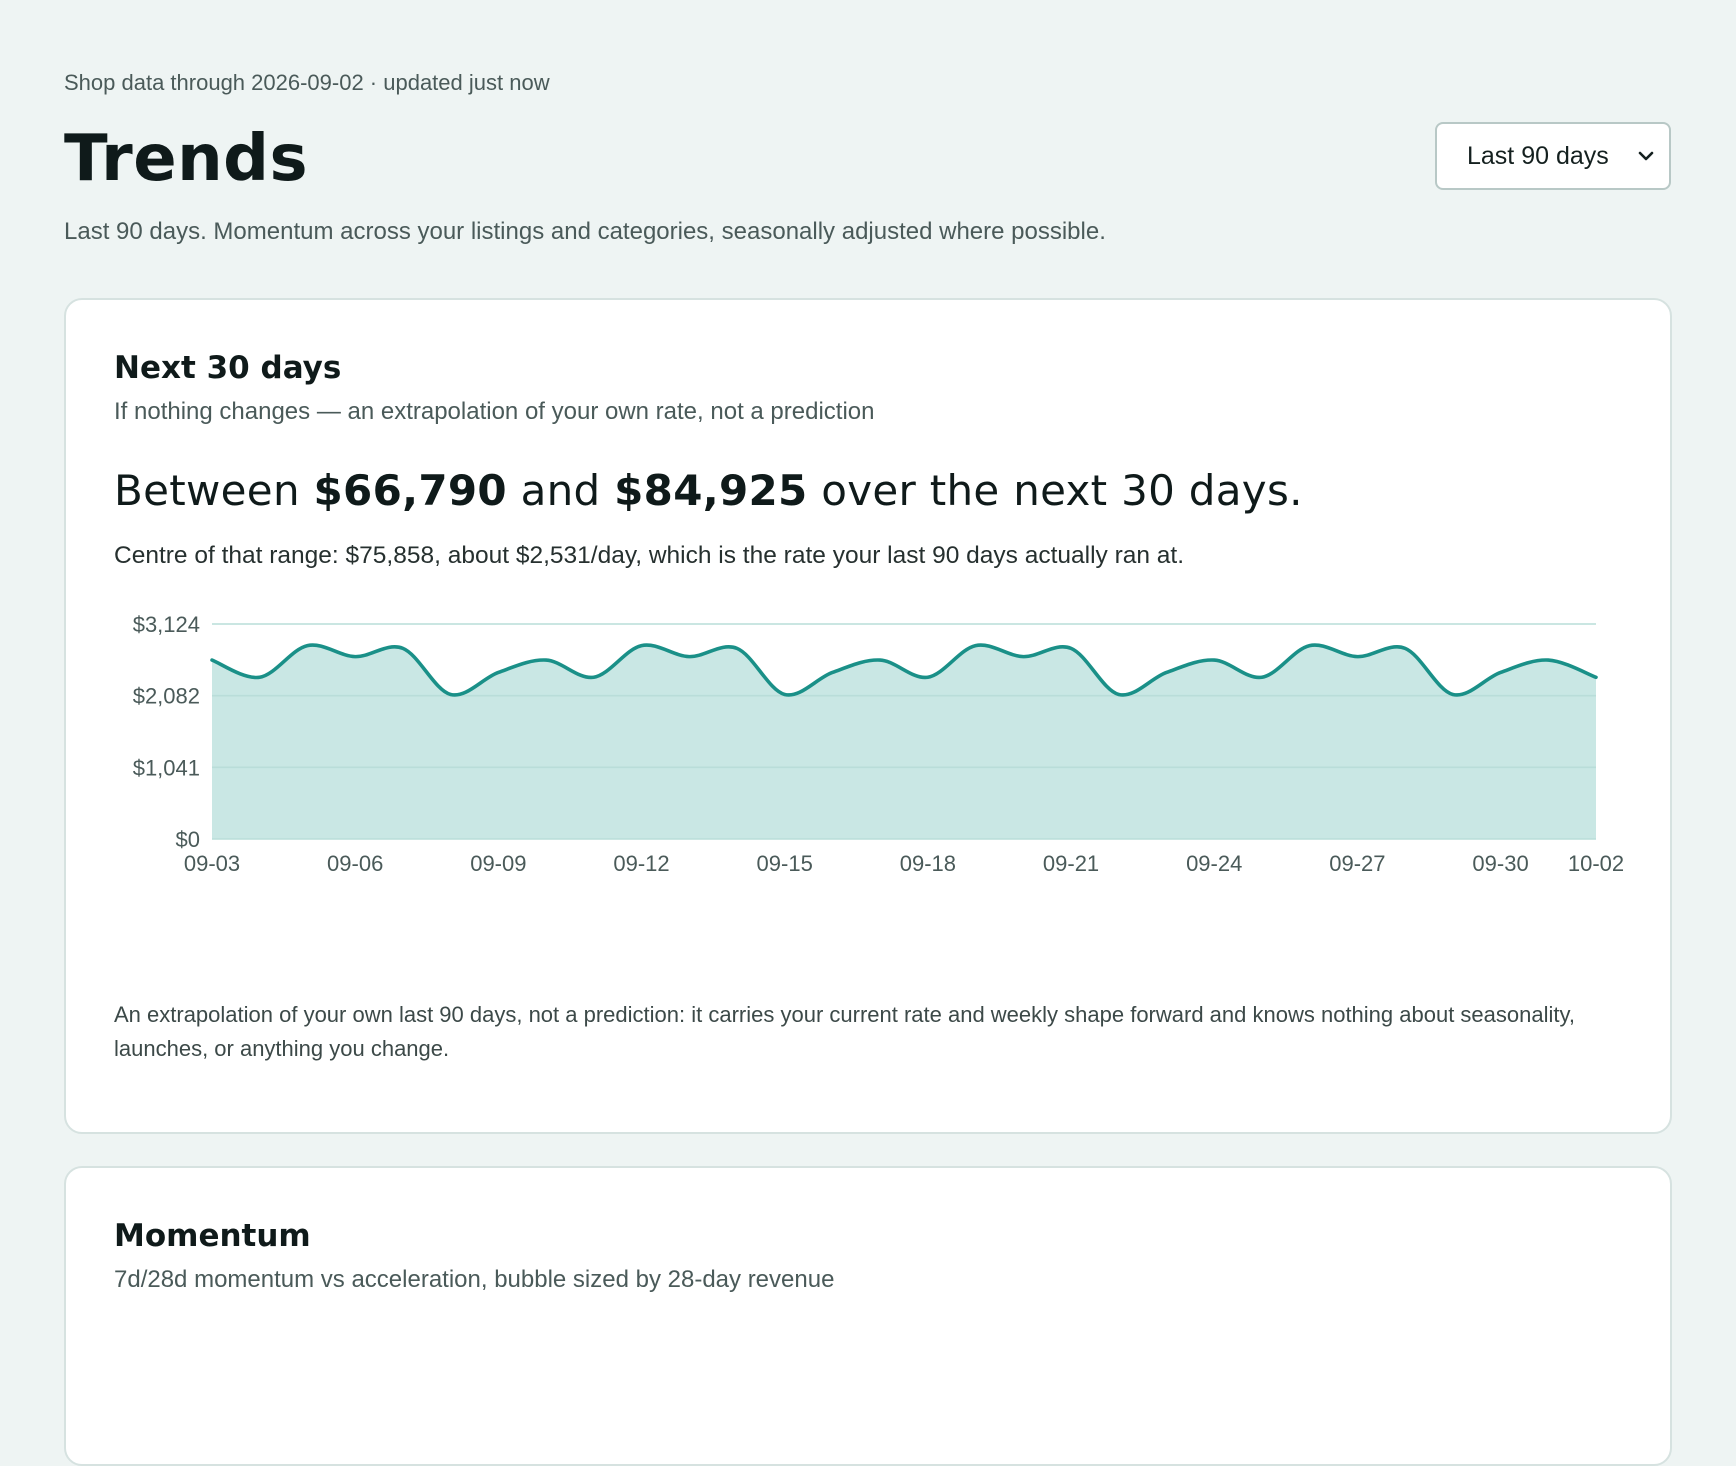 The image size is (1736, 1466). Describe the element at coordinates (166, 767) in the screenshot. I see `y-tick-label: $1,041` at that location.